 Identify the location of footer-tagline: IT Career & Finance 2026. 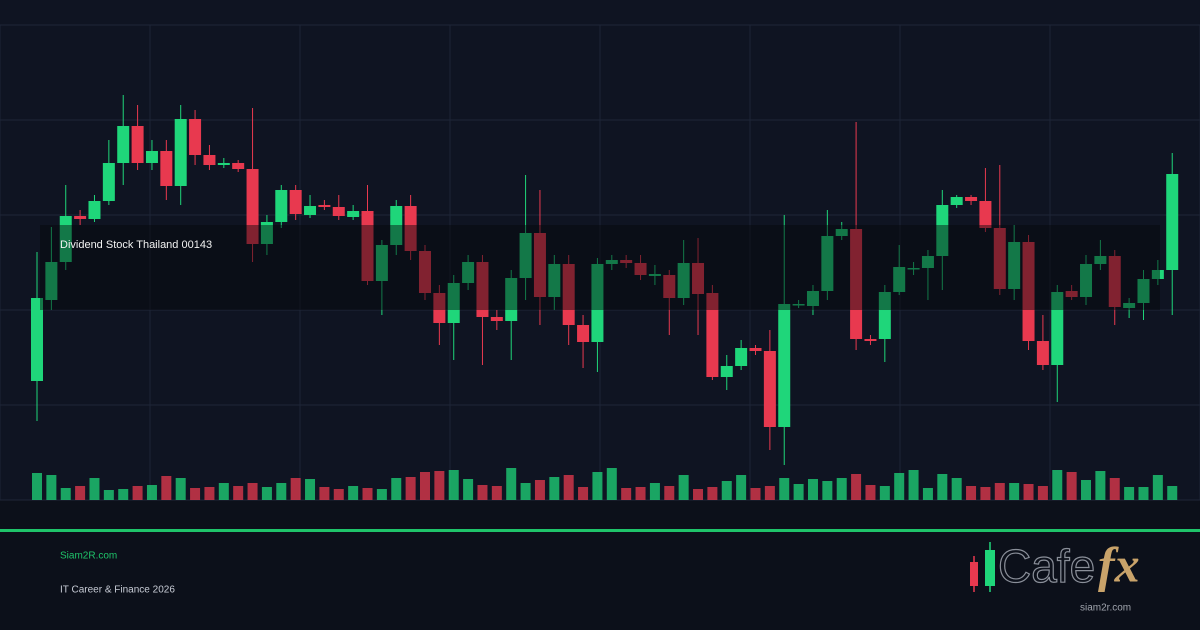
(117, 590).